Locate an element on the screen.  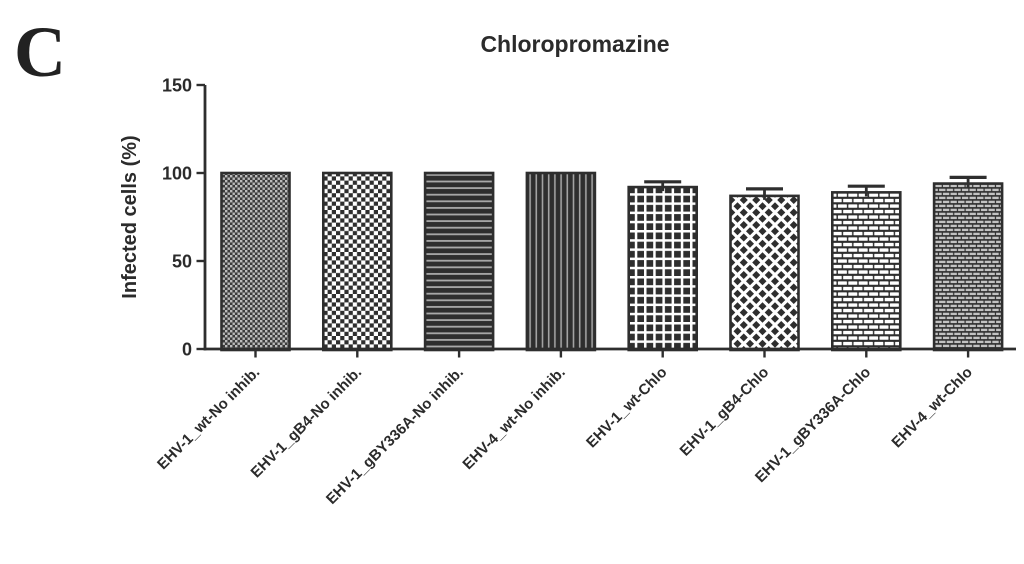
x-category-label: EHV-1_wt-No inhib. is located at coordinates (208, 418).